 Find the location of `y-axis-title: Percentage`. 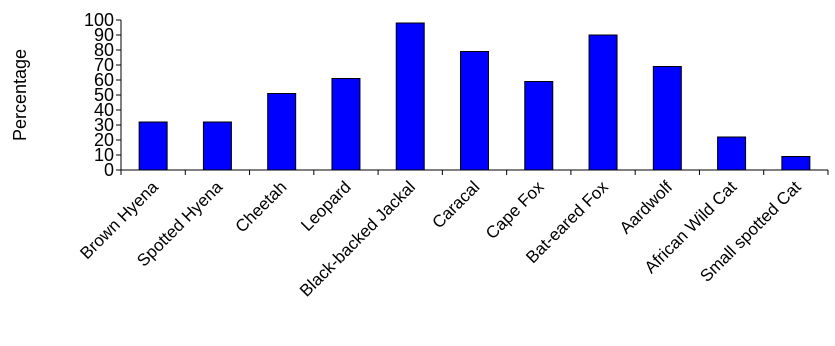

y-axis-title: Percentage is located at coordinates (20, 95).